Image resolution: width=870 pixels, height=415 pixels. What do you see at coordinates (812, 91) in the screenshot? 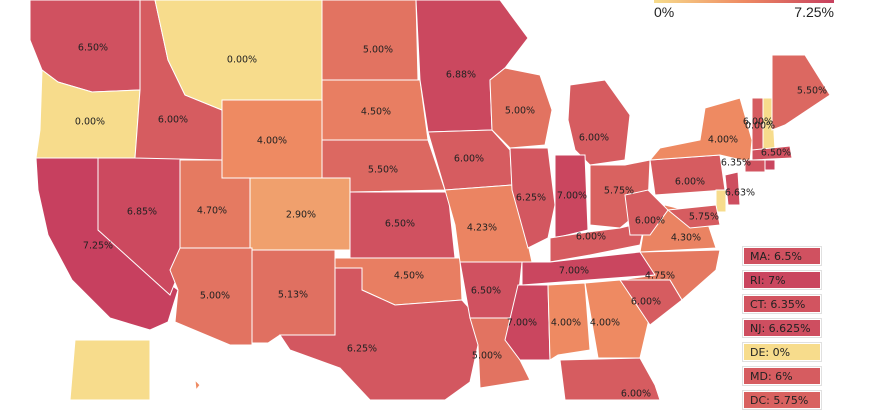
I see `state-label-me: 5.50%` at bounding box center [812, 91].